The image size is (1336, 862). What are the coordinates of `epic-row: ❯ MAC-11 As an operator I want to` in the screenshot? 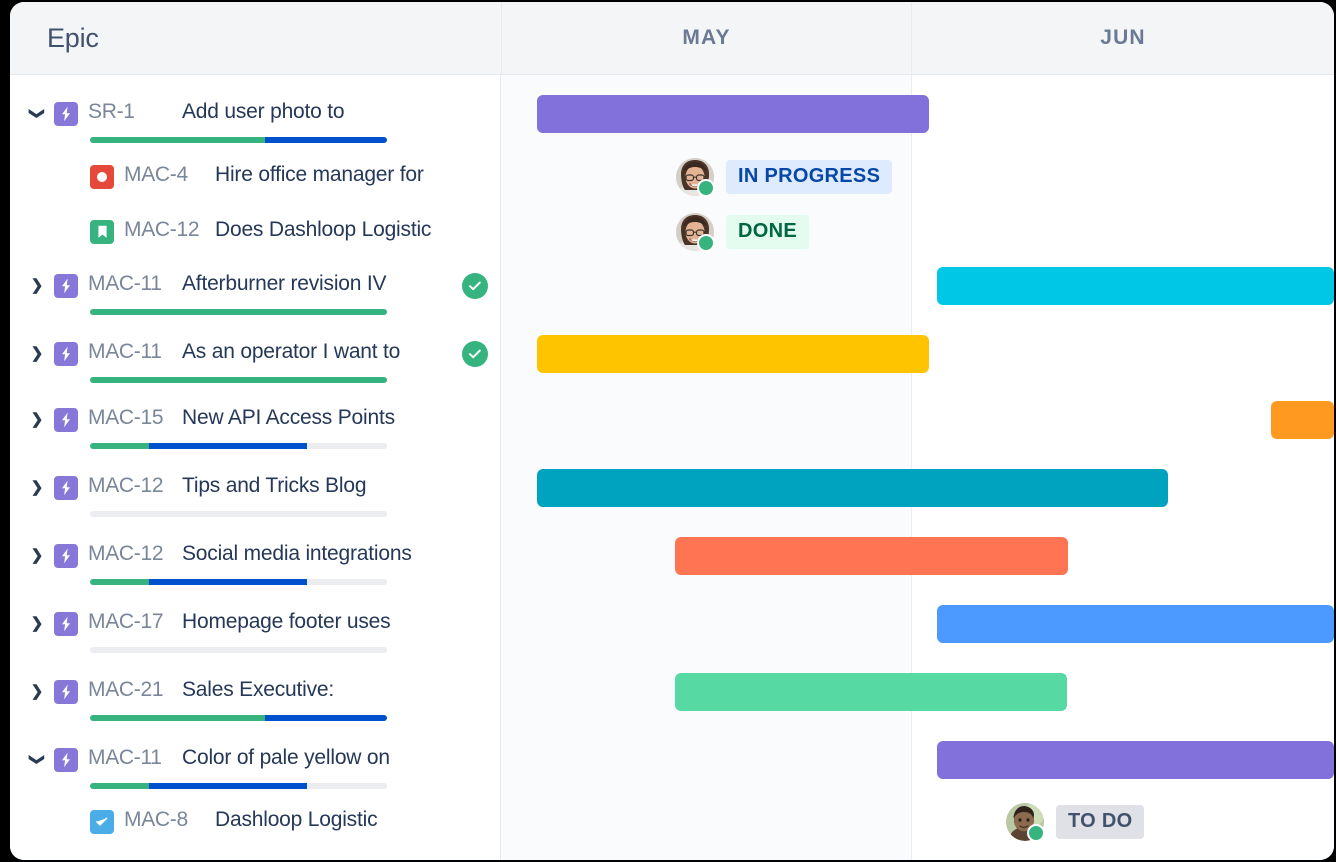 It's located at (255, 354).